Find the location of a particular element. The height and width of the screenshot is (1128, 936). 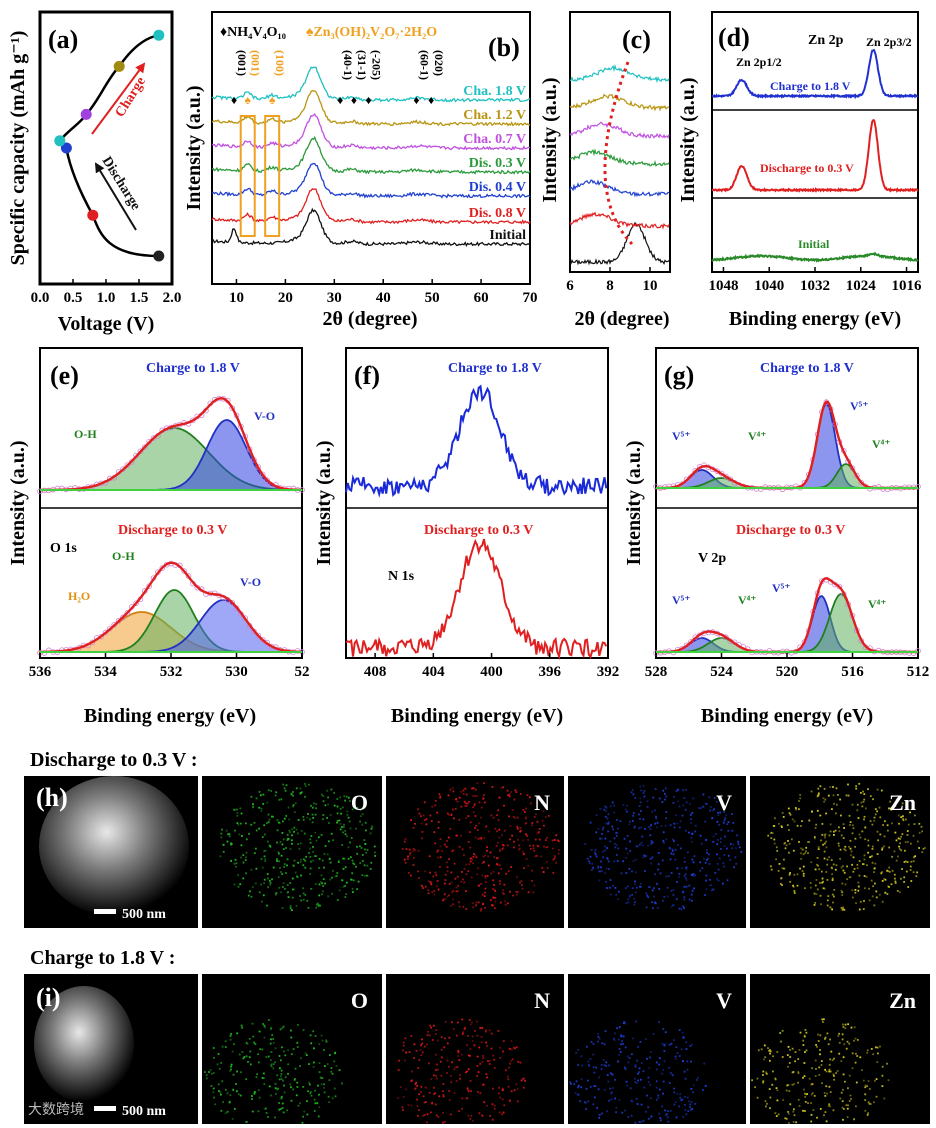

panel-a-ylabel: Specific capacity (mAh g⁻¹) is located at coordinates (18, 148).